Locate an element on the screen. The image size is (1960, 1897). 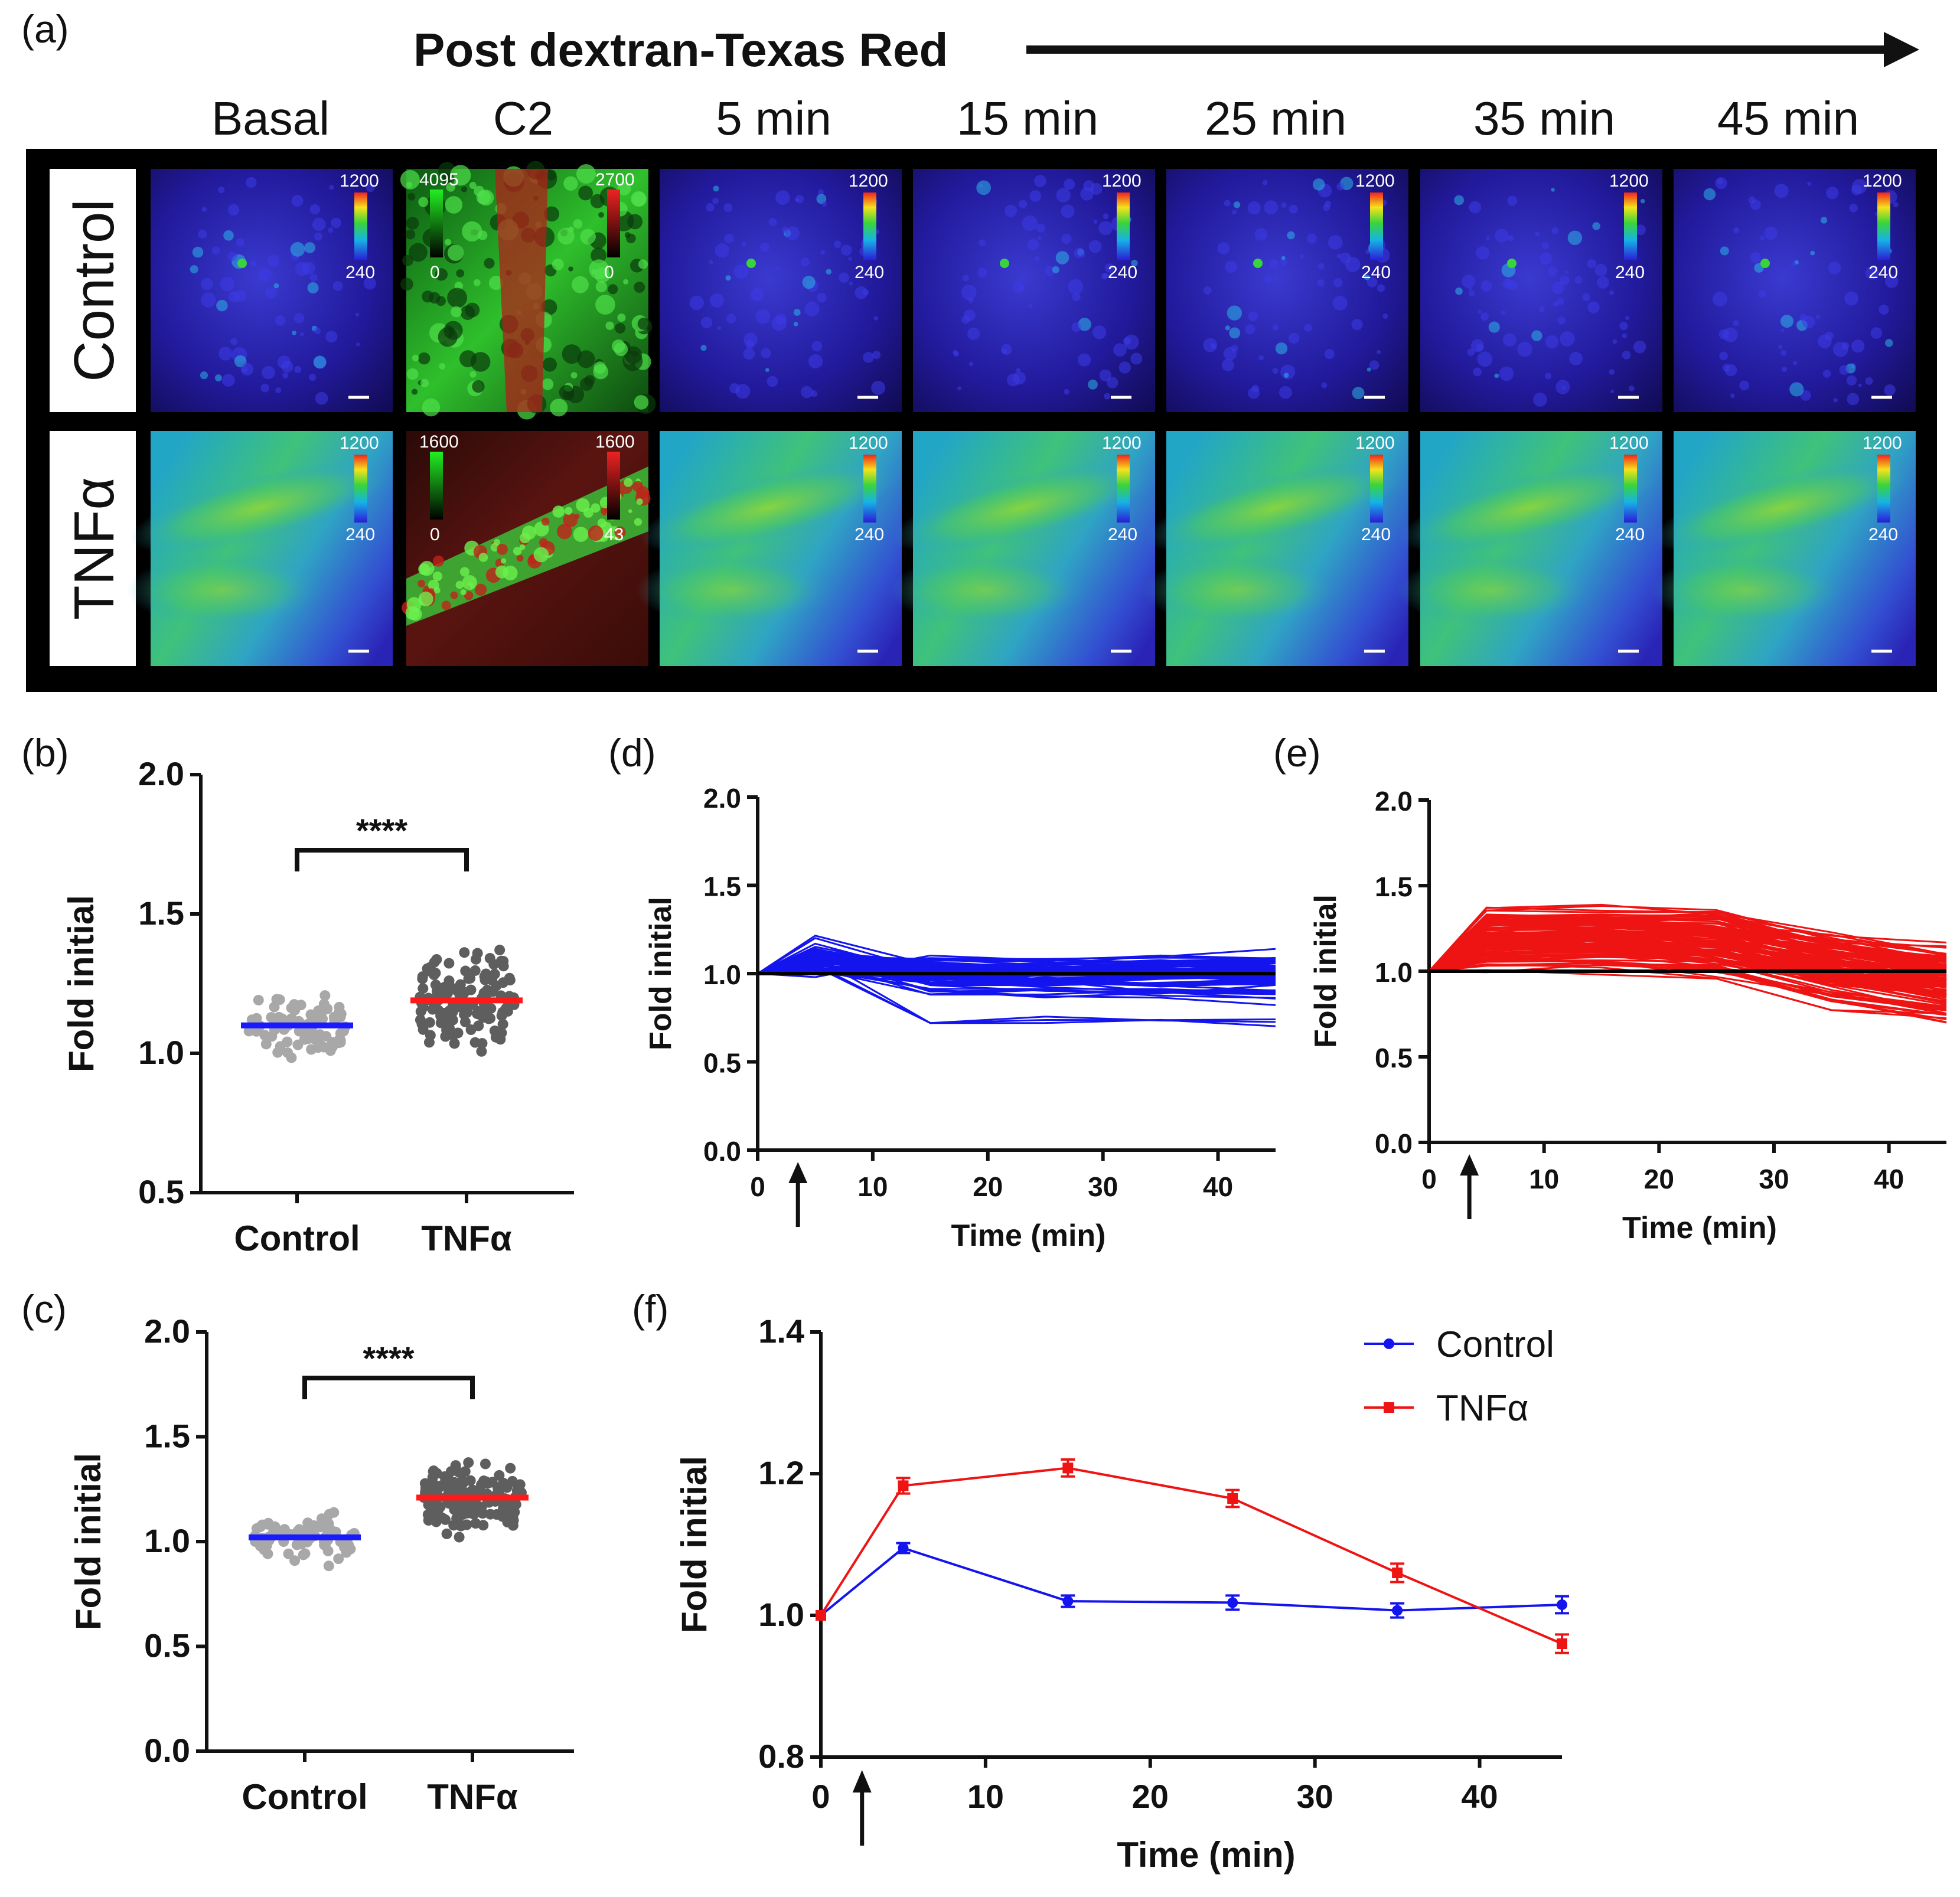
green-colorbar is located at coordinates (436, 223).